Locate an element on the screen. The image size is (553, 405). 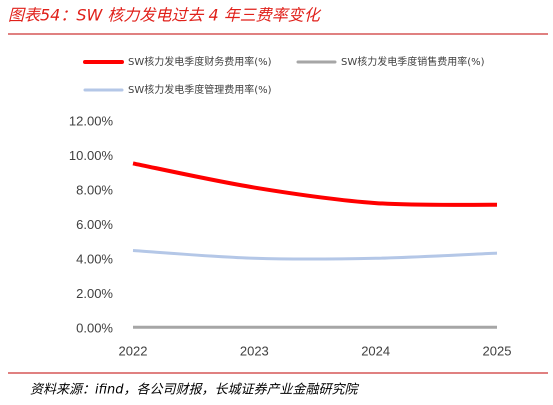
y-tick-label: 6.00% is located at coordinates (94, 224).